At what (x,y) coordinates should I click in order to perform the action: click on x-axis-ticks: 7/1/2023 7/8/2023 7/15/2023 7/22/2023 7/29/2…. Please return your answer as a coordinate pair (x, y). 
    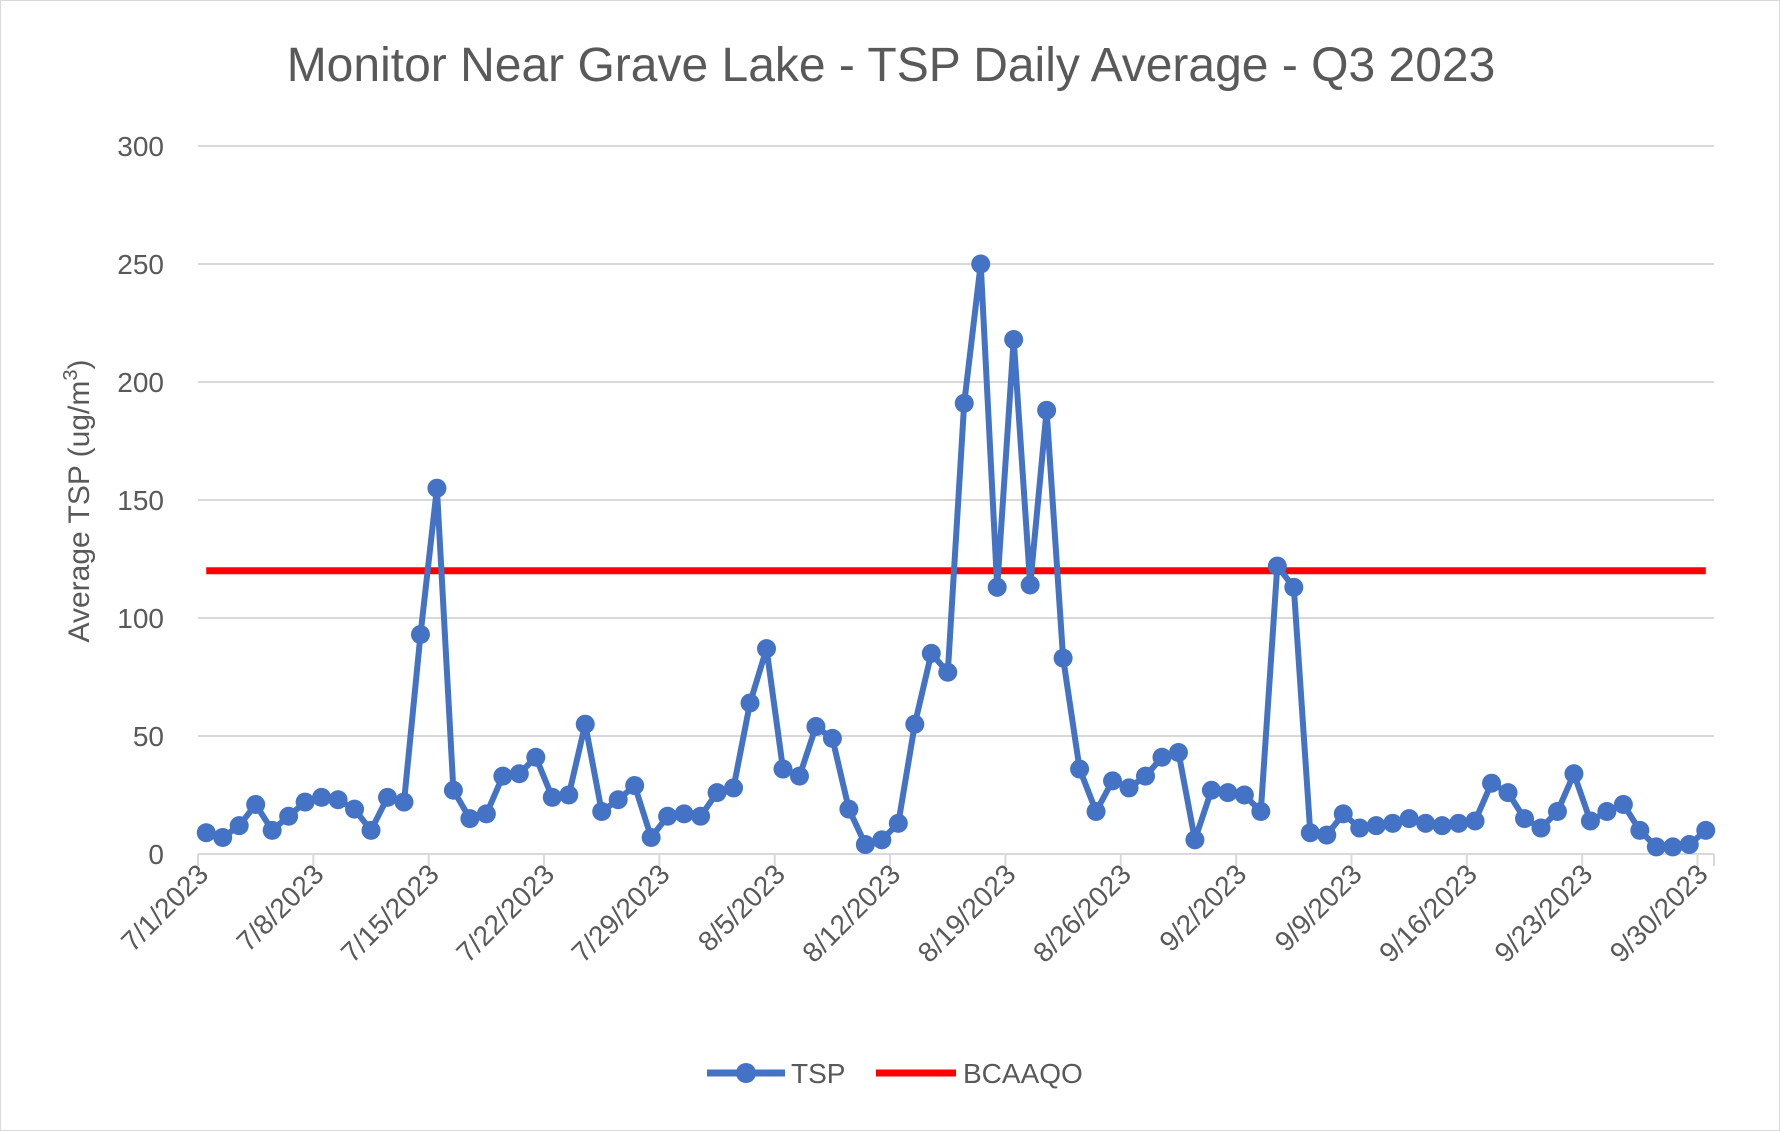
    Looking at the image, I should click on (915, 911).